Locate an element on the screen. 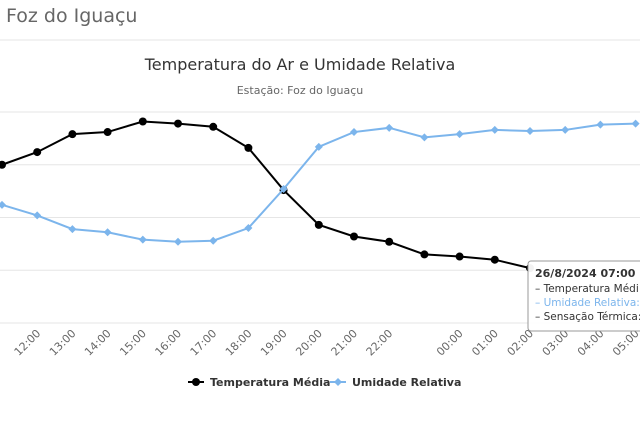 The image size is (640, 423). tooltip-line: – Sensação Térmica: is located at coordinates (587, 317).